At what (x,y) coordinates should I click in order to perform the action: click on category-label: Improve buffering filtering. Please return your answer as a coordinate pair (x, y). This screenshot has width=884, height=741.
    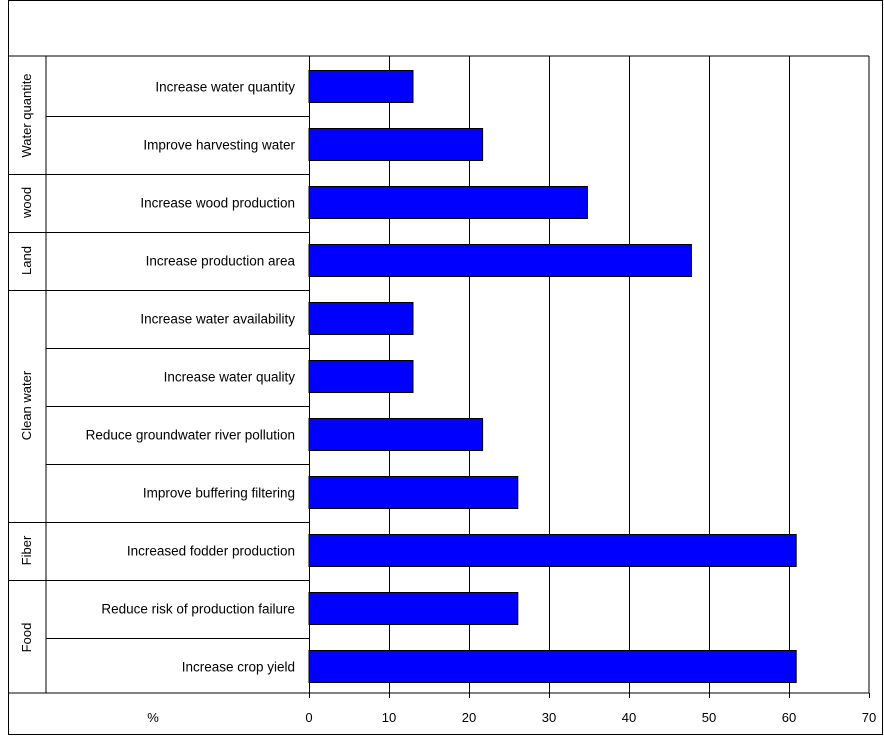
    Looking at the image, I should click on (219, 493).